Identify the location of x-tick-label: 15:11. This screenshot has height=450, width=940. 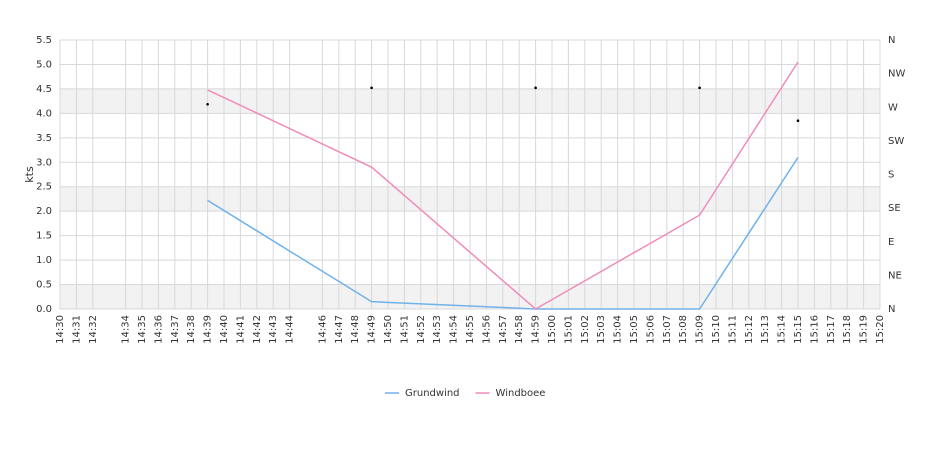
(732, 329).